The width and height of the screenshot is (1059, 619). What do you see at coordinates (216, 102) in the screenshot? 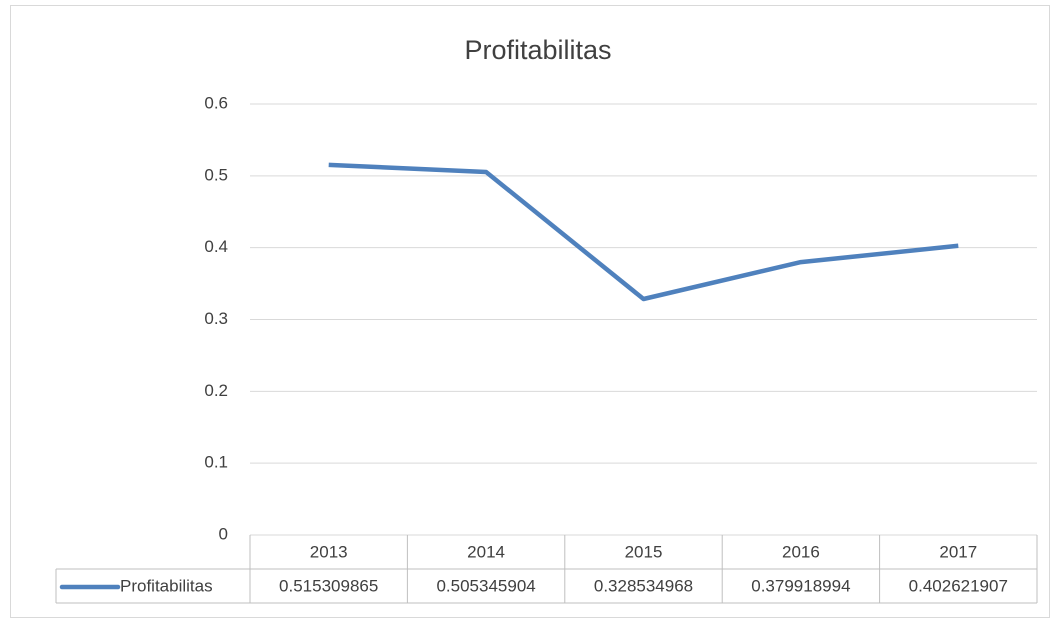
I see `y-tick-label: 0.6` at bounding box center [216, 102].